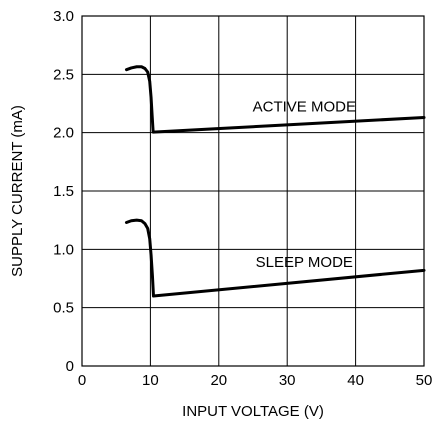 The height and width of the screenshot is (423, 435). I want to click on series-line-active-mode, so click(275, 99).